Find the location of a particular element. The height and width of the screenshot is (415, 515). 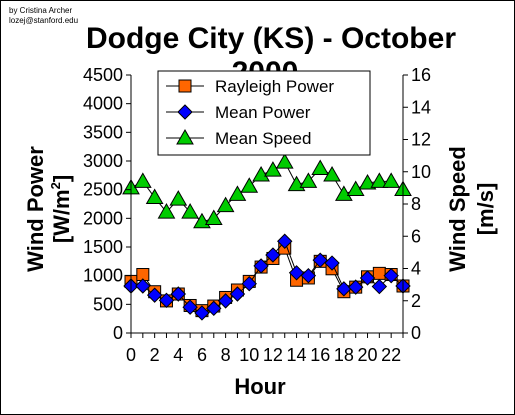

legend-label-mean-power: Mean Power is located at coordinates (263, 112).